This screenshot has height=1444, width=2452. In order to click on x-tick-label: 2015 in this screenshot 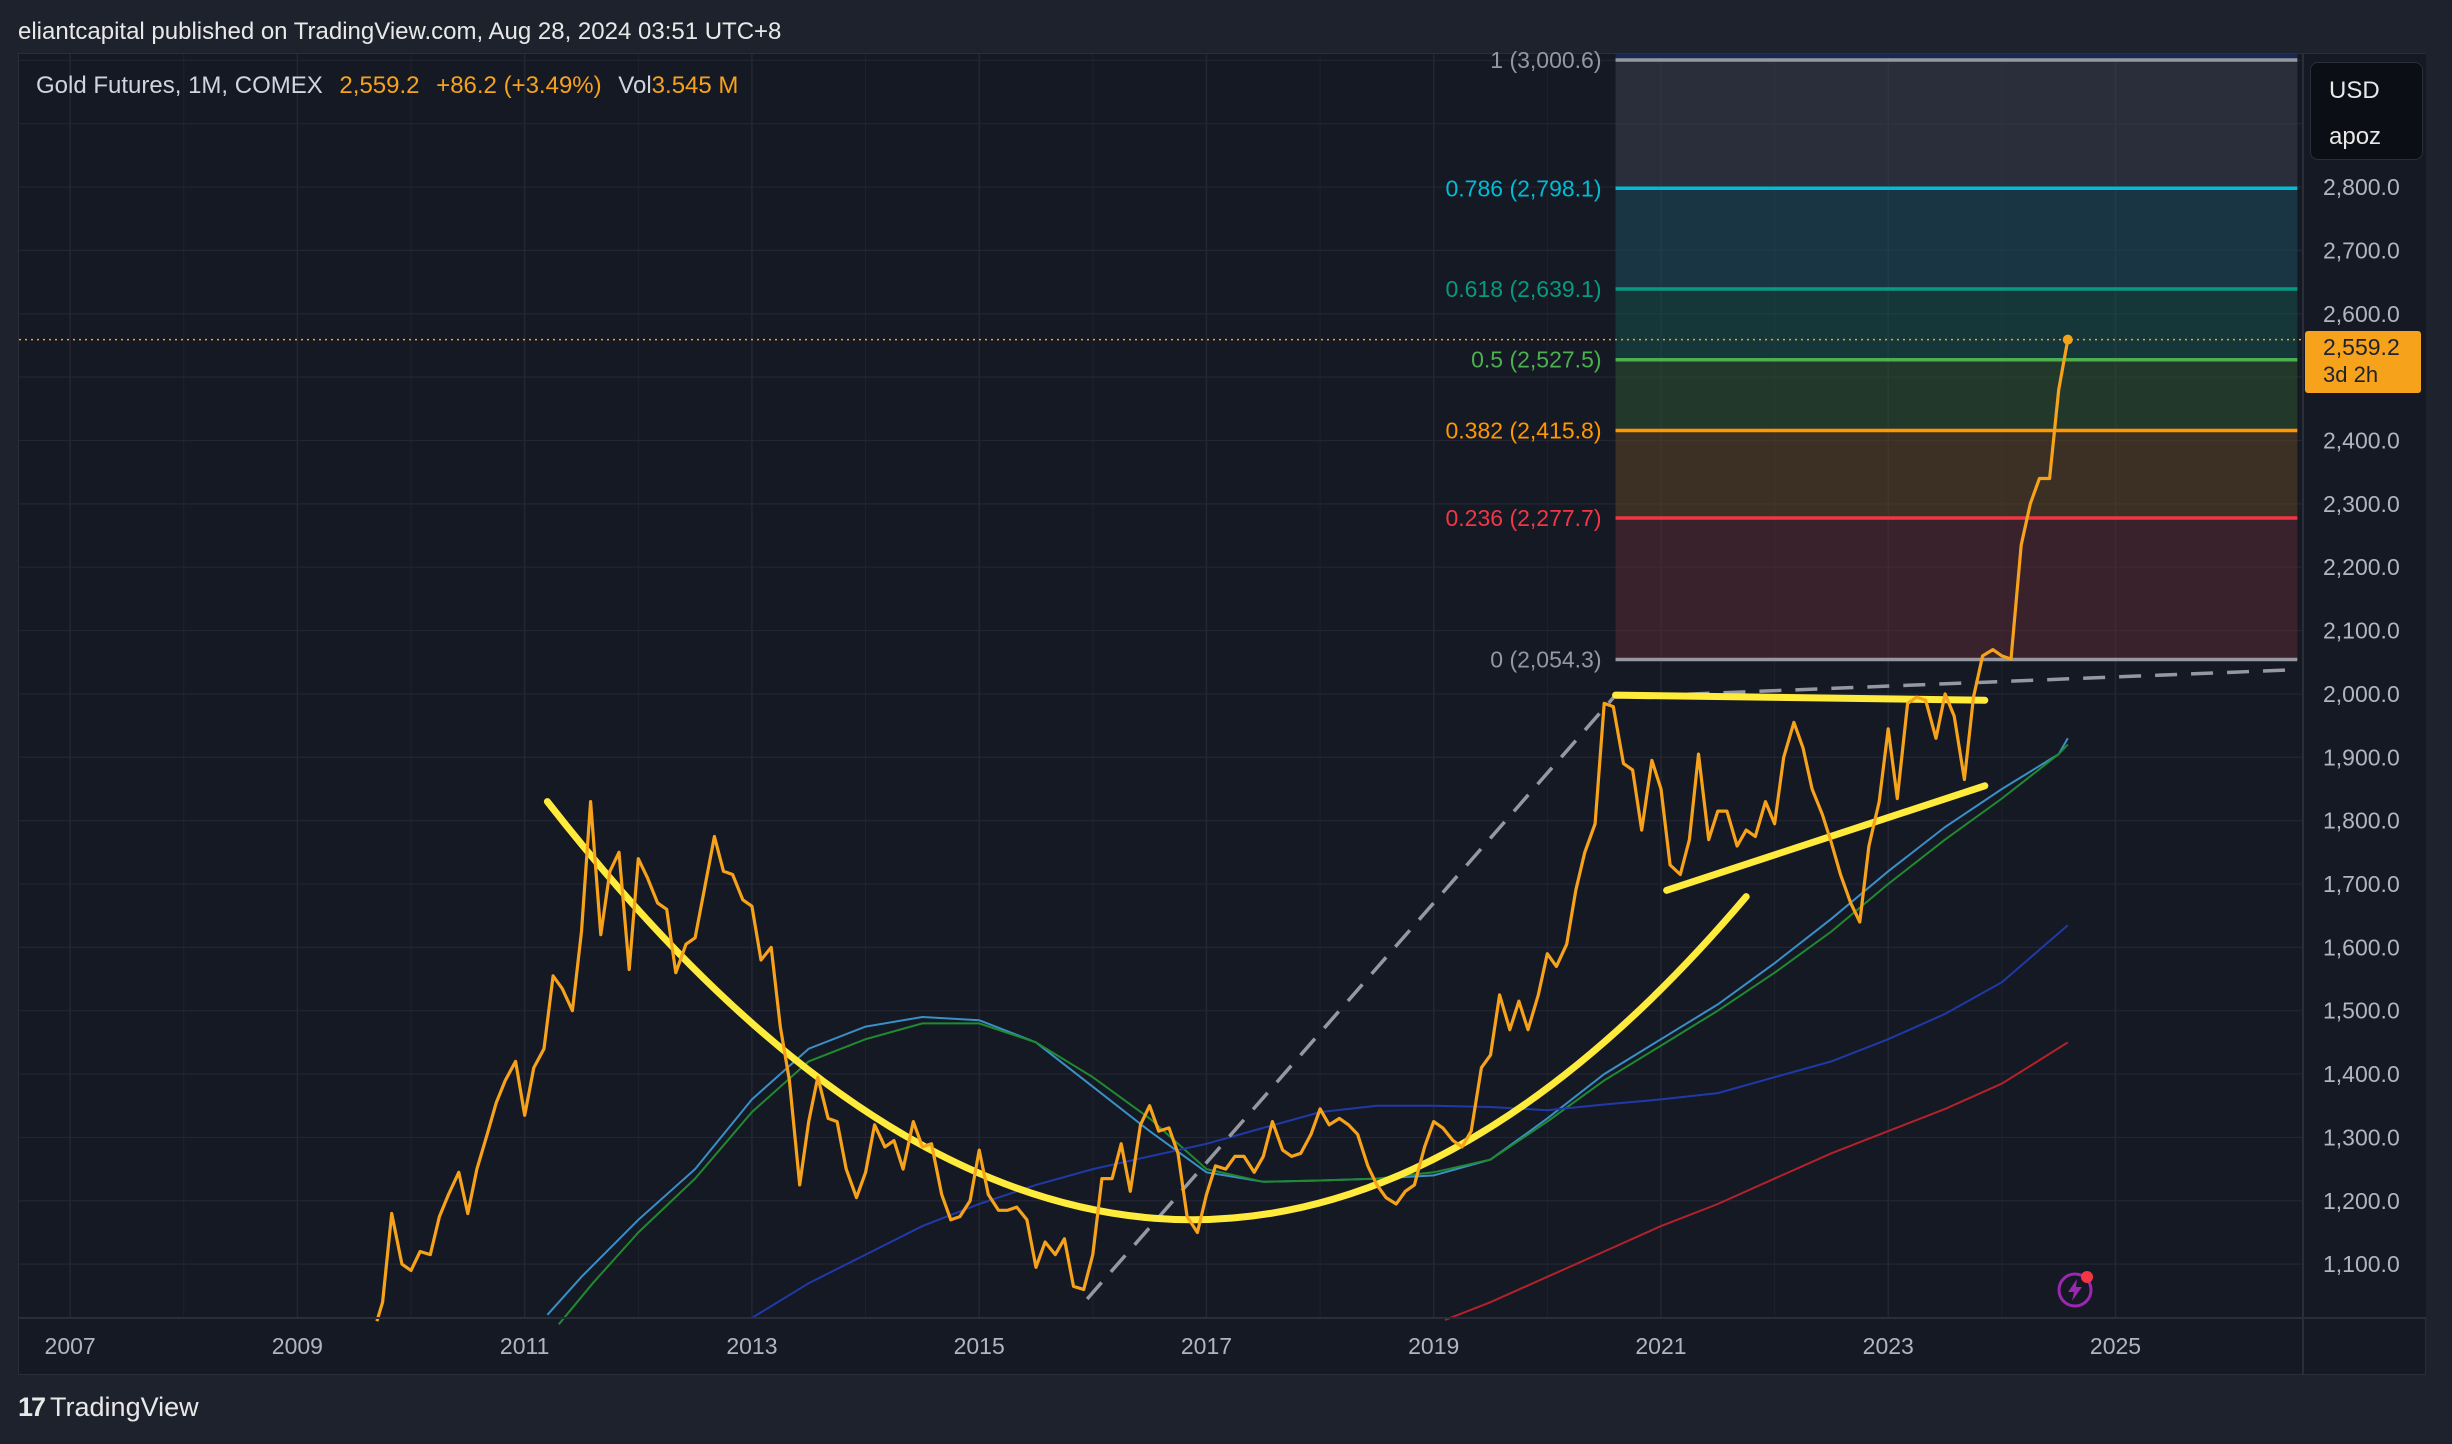, I will do `click(979, 1346)`.